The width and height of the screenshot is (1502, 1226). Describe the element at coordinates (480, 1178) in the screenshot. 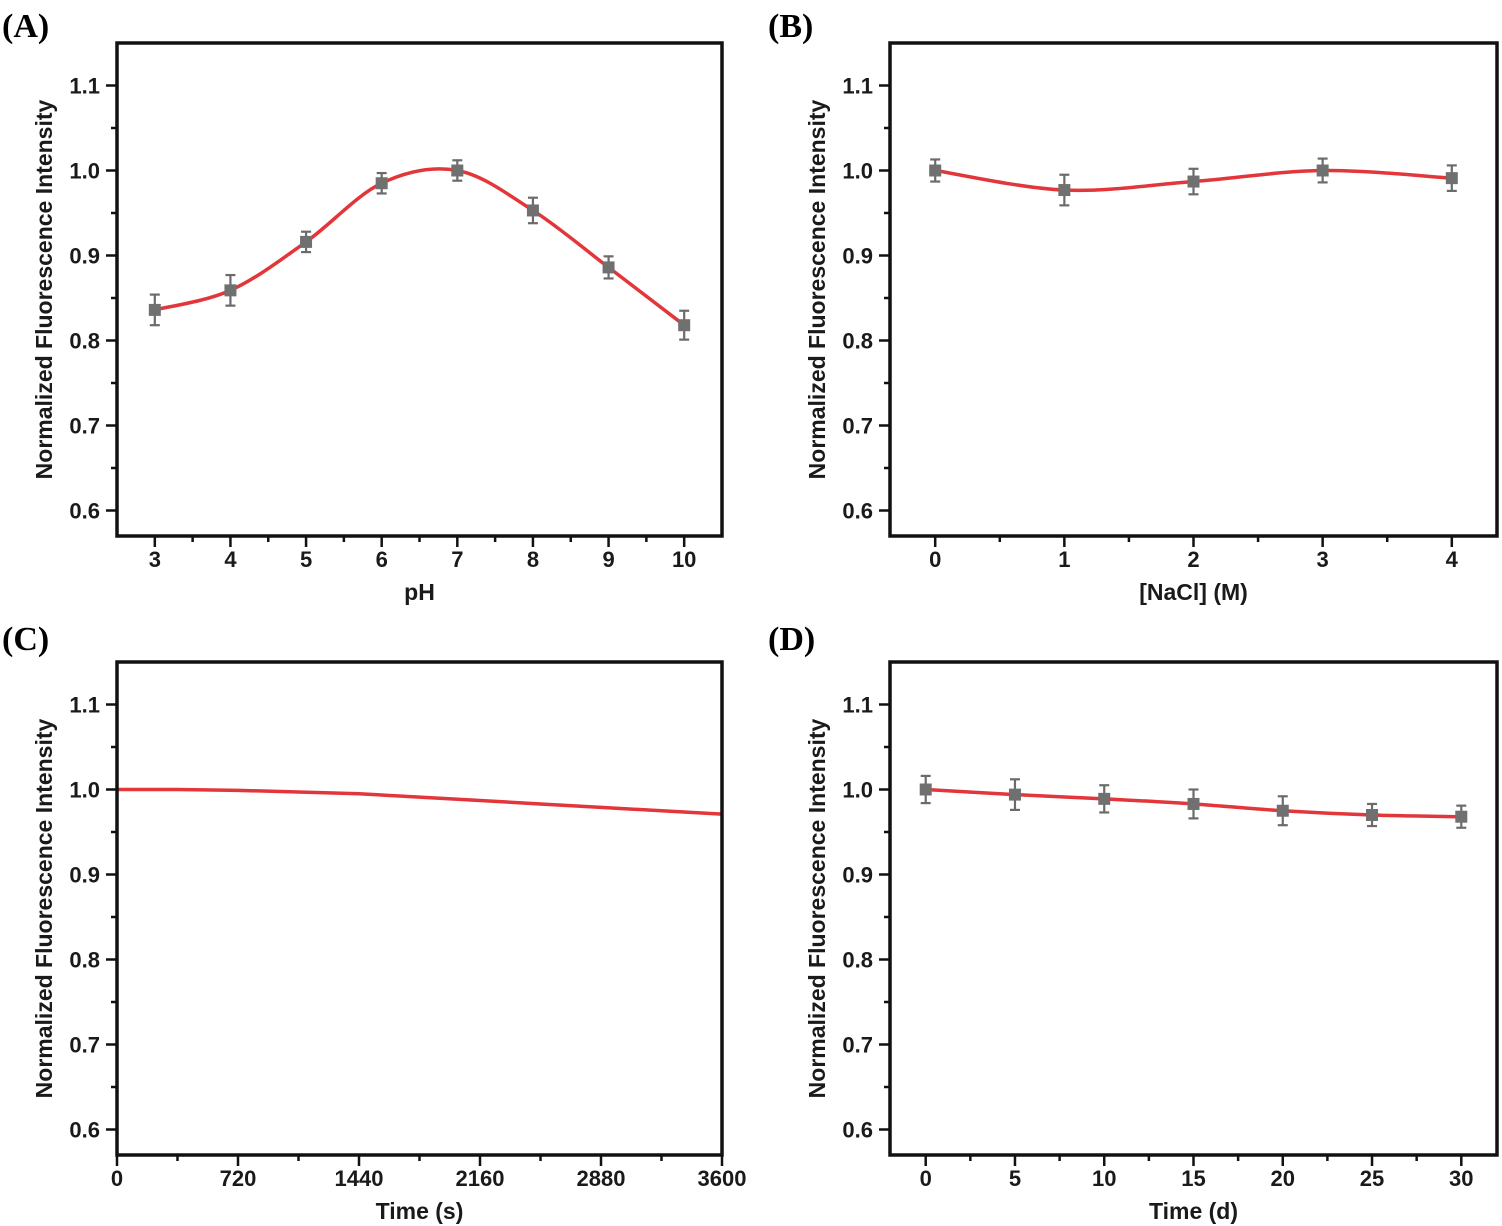

I see `x-tick-label: 2160` at that location.